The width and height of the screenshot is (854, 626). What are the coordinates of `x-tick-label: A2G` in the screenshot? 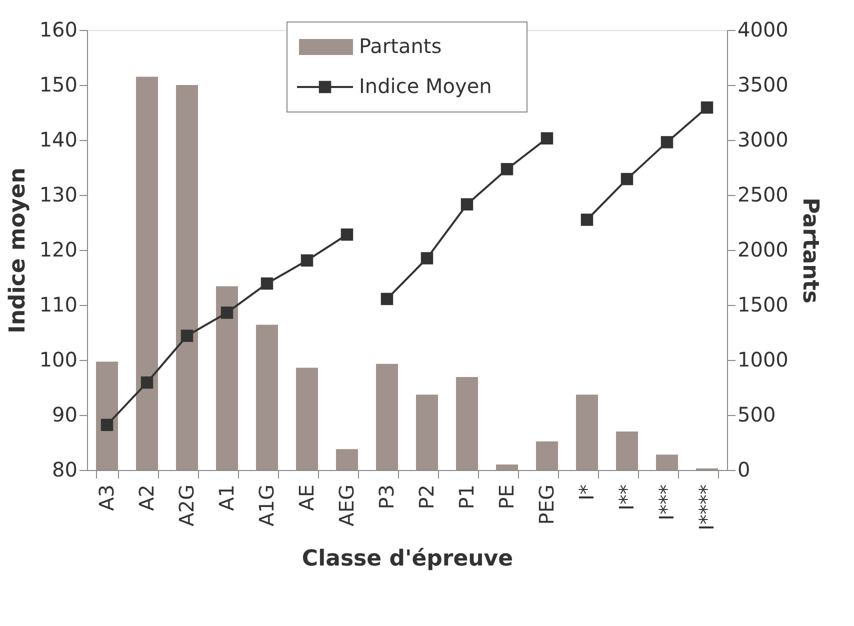 It's located at (186, 505).